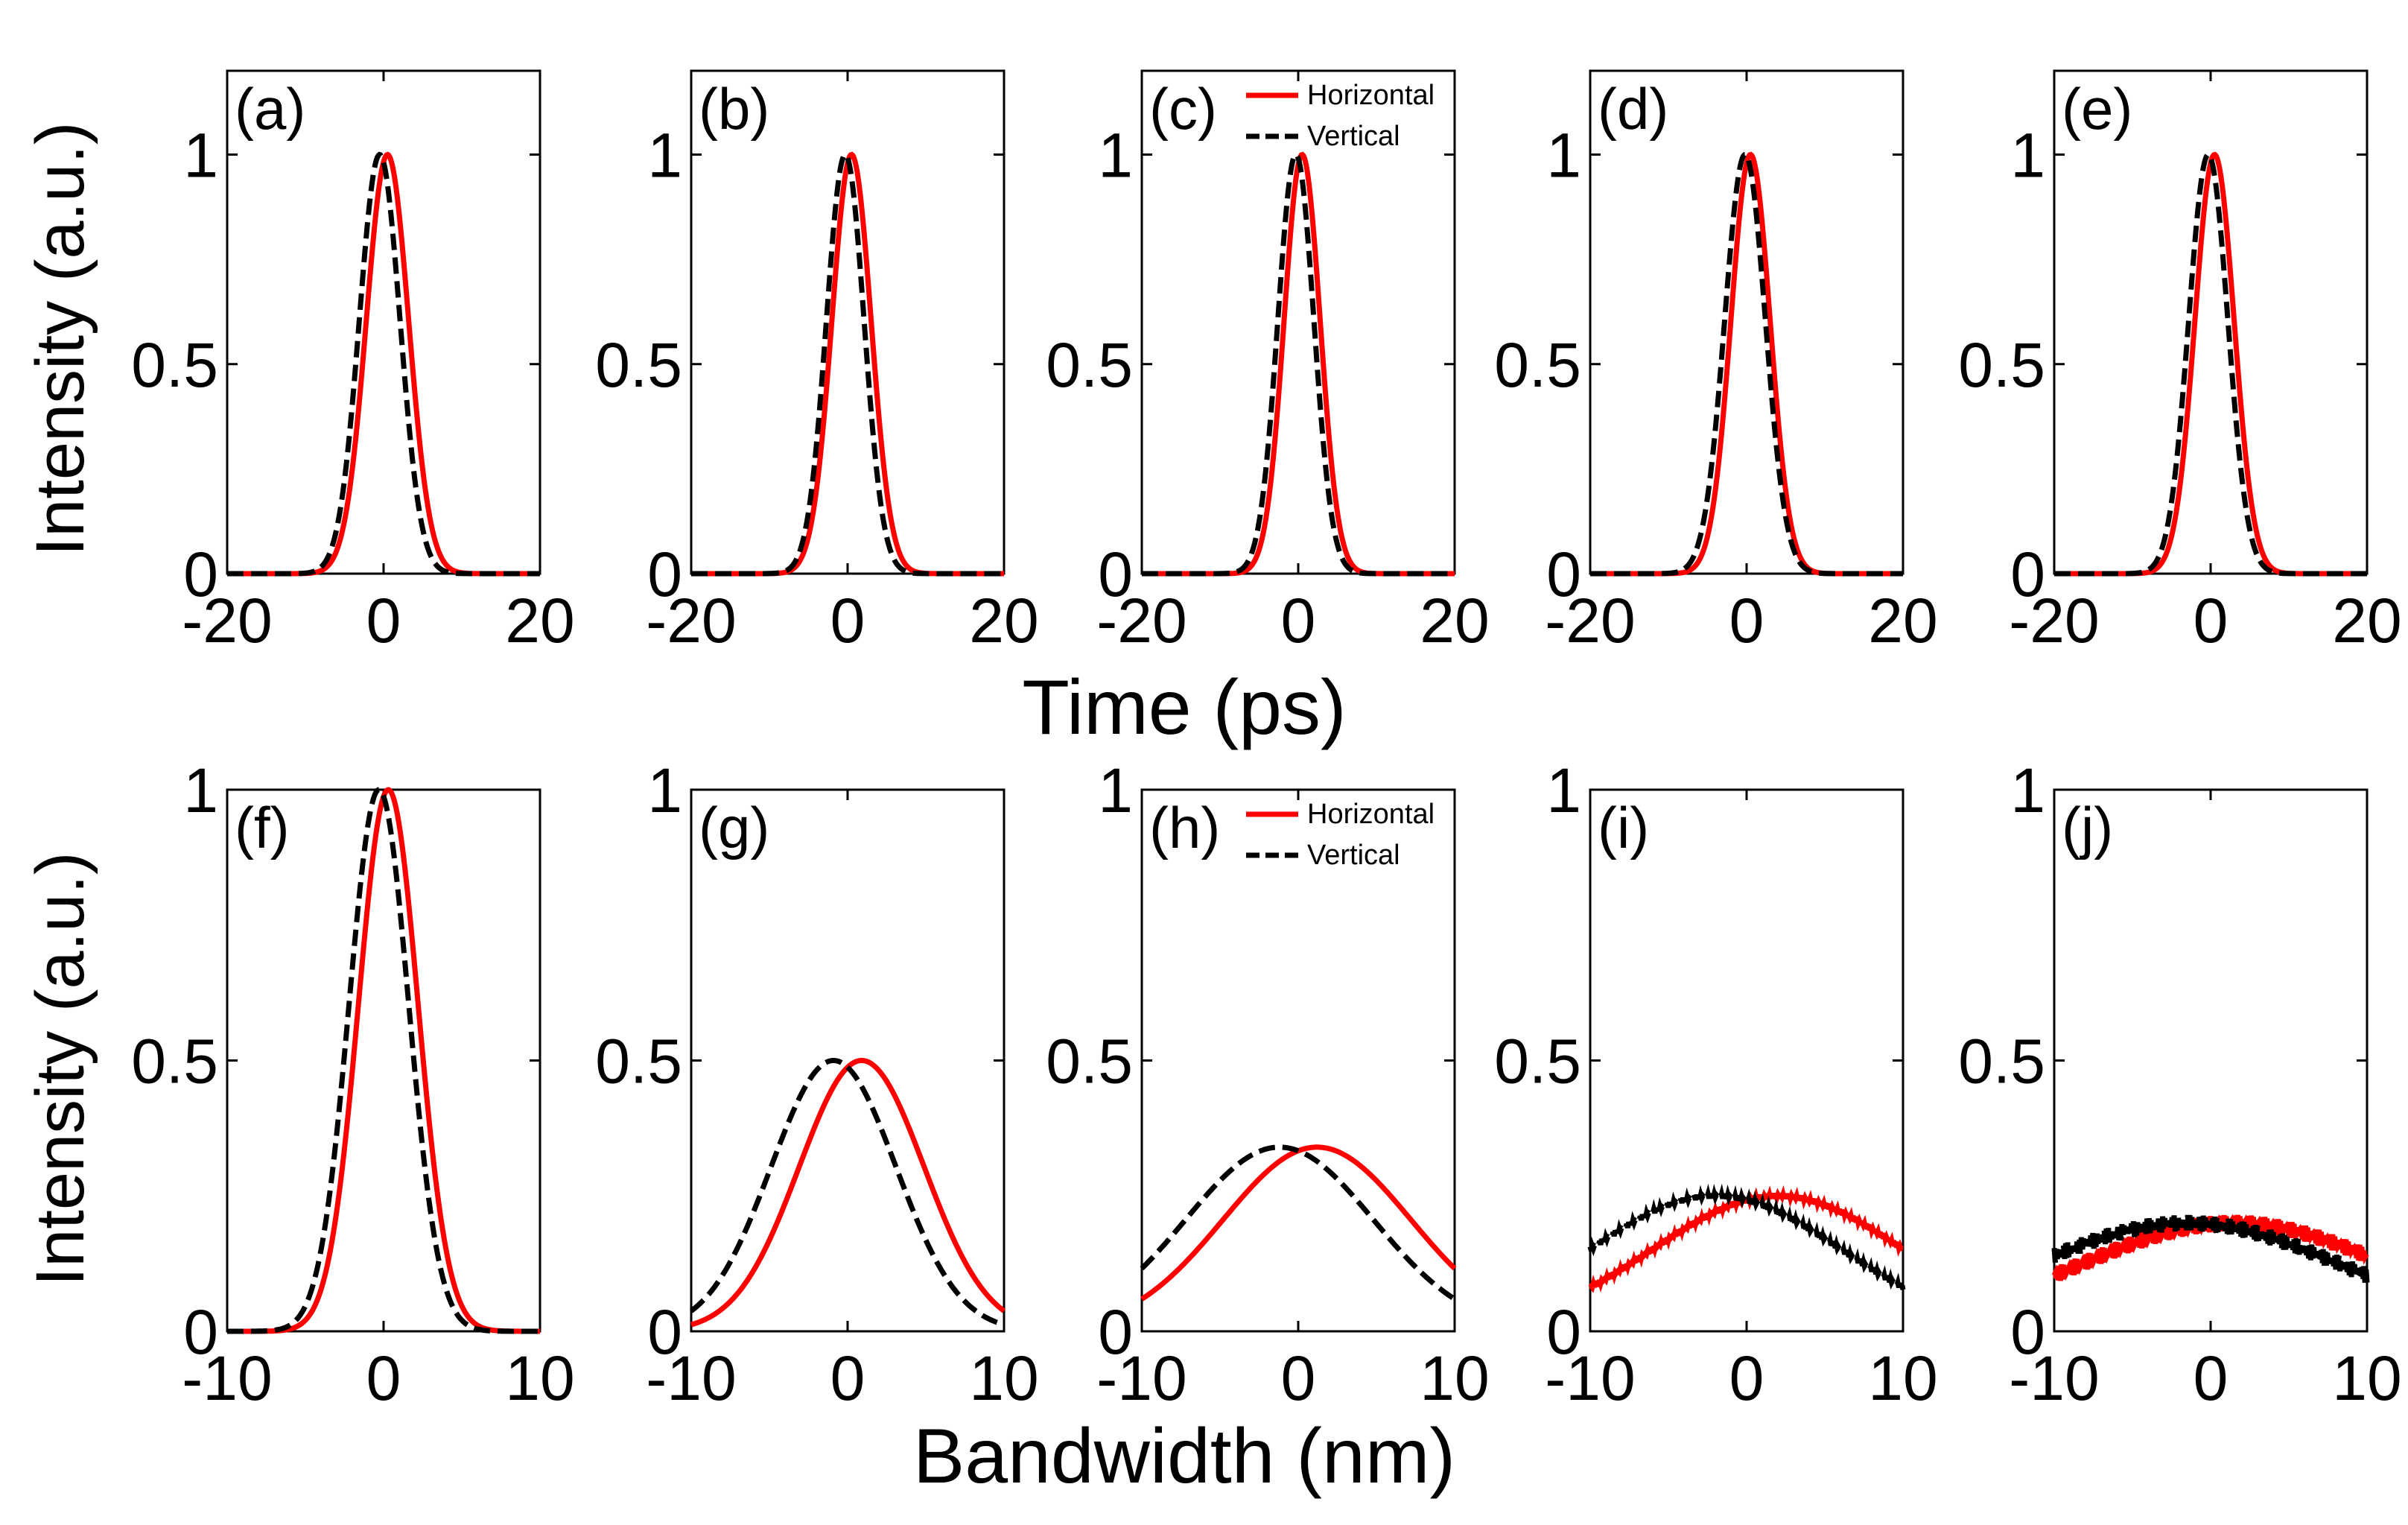 This screenshot has width=2408, height=1525. I want to click on series-horizontal-a, so click(384, 364).